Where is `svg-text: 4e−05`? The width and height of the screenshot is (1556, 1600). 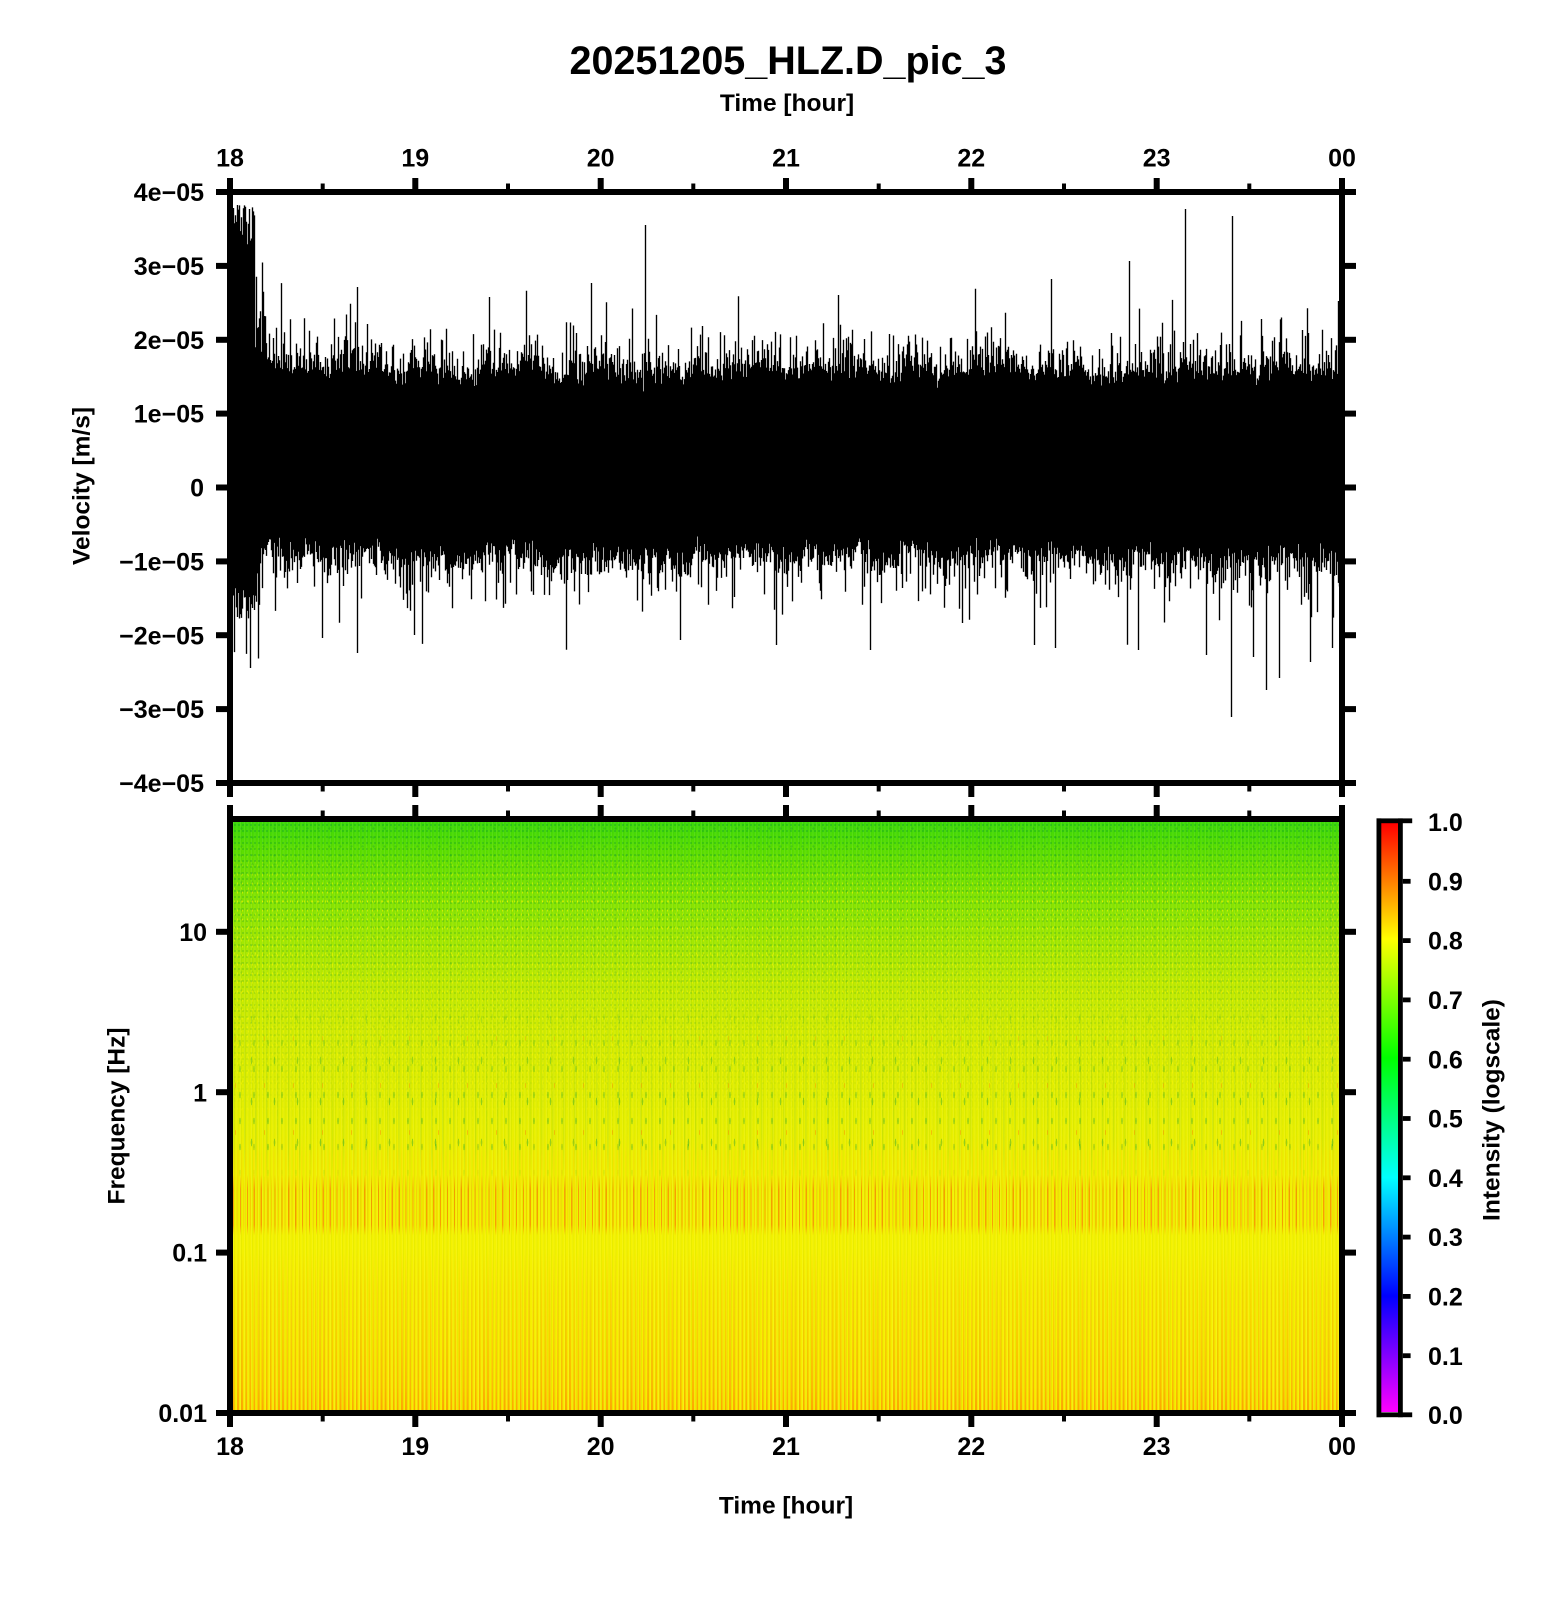
svg-text: 4e−05 is located at coordinates (169, 193).